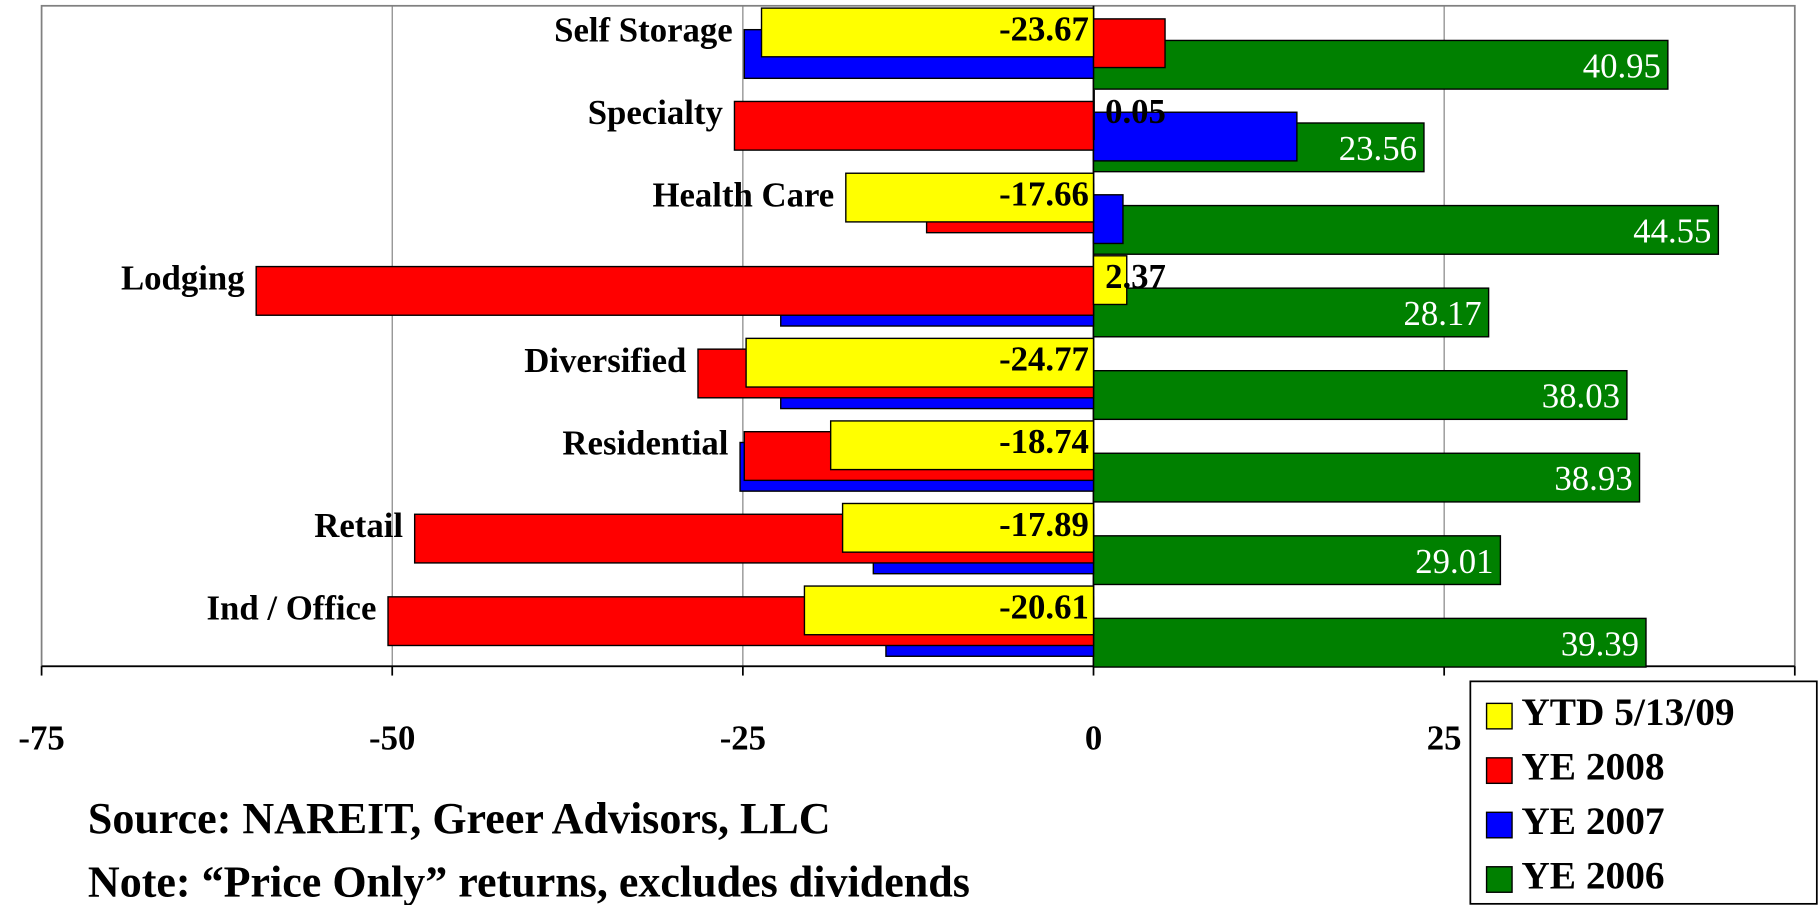 The height and width of the screenshot is (905, 1819). I want to click on value-label: -17.89, so click(1044, 524).